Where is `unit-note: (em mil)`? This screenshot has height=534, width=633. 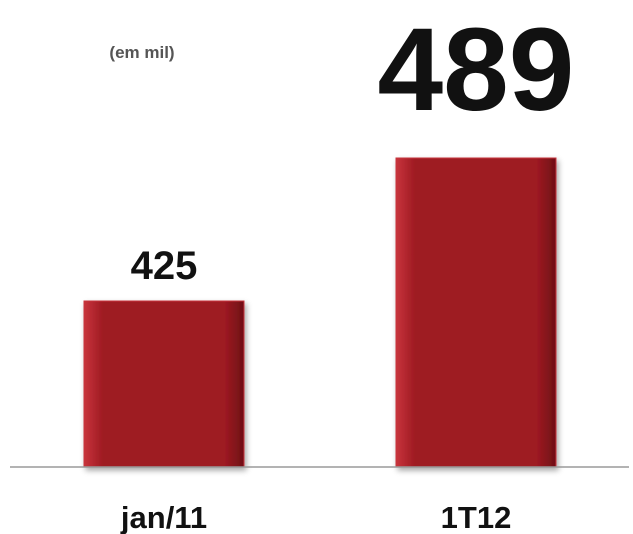 unit-note: (em mil) is located at coordinates (141, 52).